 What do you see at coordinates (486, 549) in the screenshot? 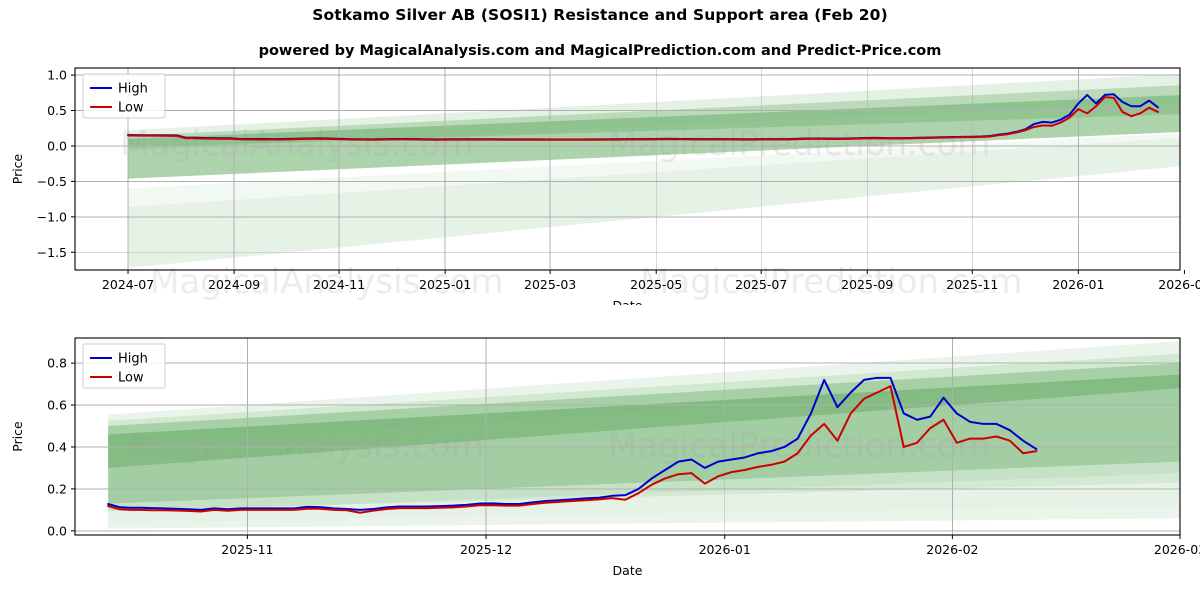
I see `x-tick-label: 2025-12` at bounding box center [486, 549].